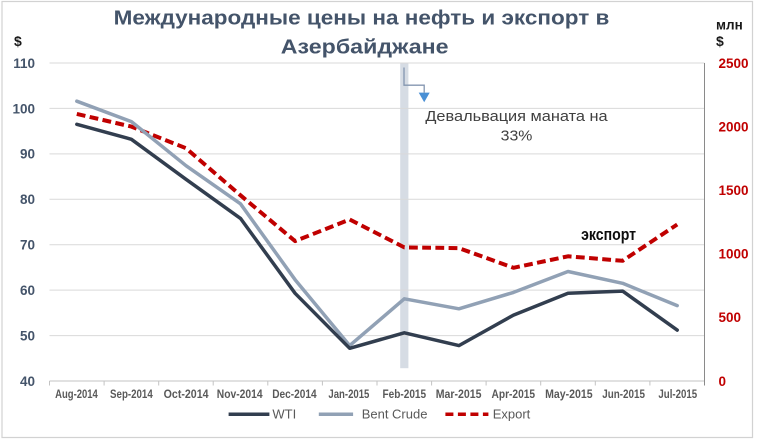 The height and width of the screenshot is (441, 757). I want to click on svg-text: May-2015, so click(569, 394).